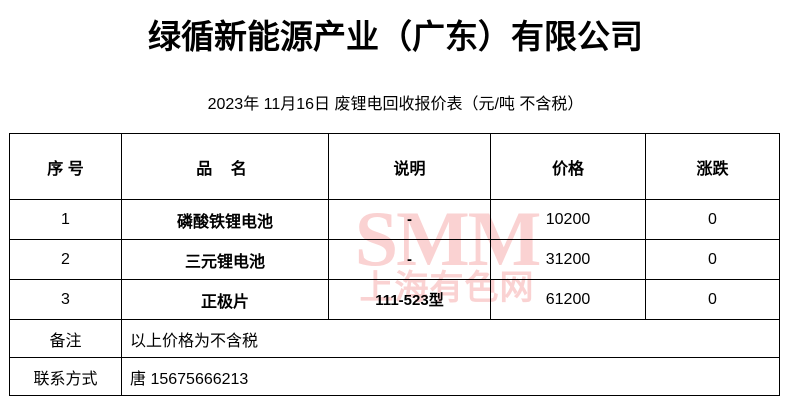 The width and height of the screenshot is (791, 413). What do you see at coordinates (450, 376) in the screenshot?
I see `note-value: 唐 15675666213` at bounding box center [450, 376].